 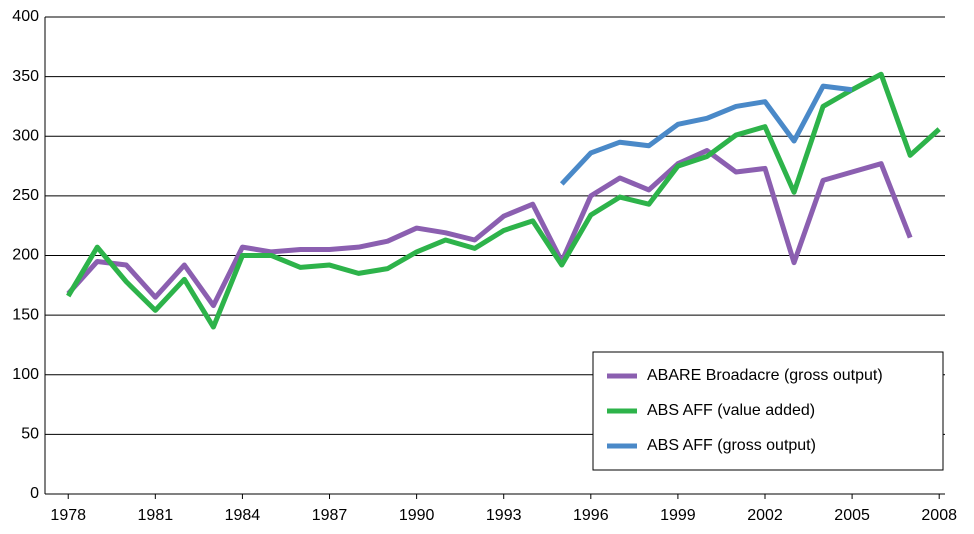 What do you see at coordinates (765, 375) in the screenshot?
I see `legend-label: ABARE Broadacre (gross output)` at bounding box center [765, 375].